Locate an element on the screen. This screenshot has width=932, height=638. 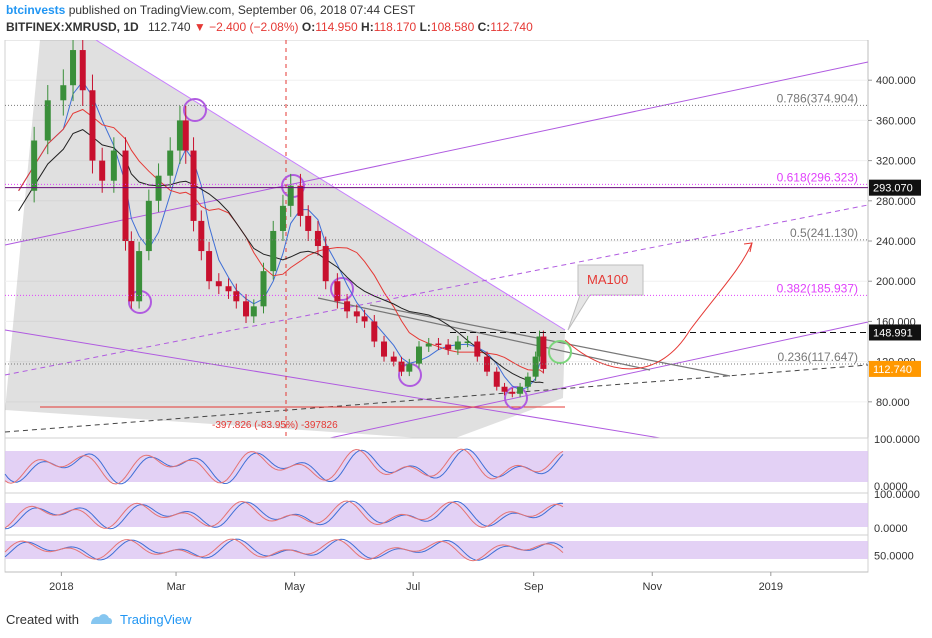
time-axis: 2018 Mar May Jul Sep Nov 2019 is located at coordinates (436, 582).